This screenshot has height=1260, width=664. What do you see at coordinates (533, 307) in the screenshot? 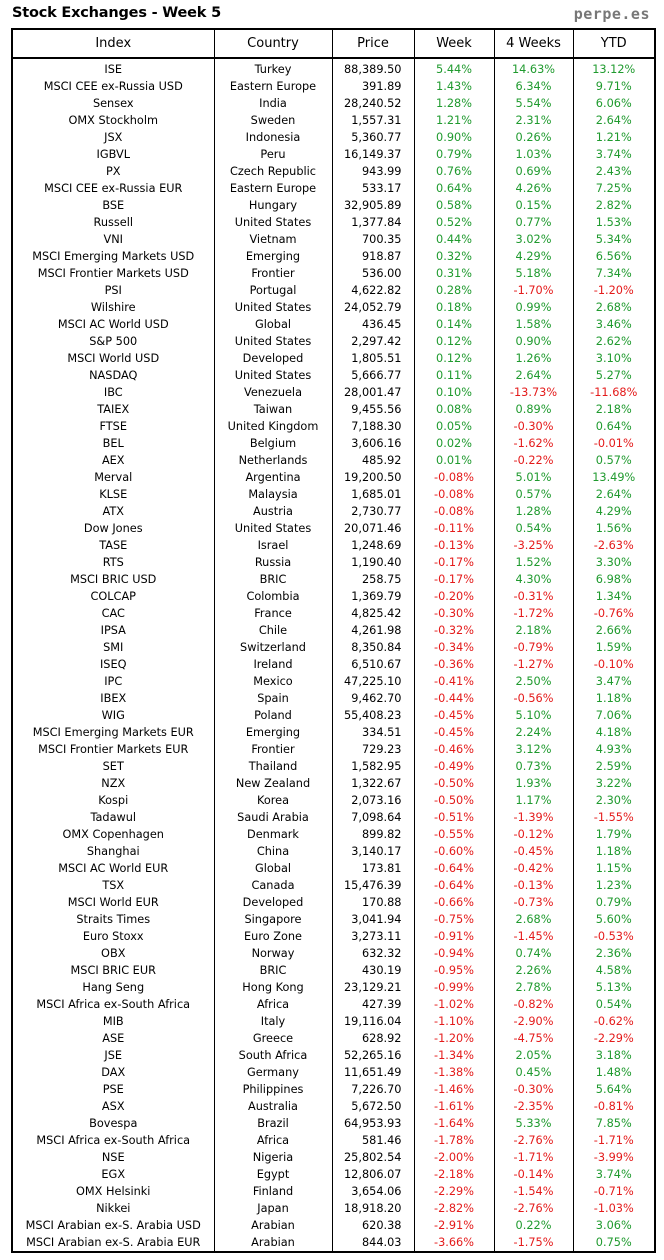
I see `cell-4-weeks: 0.99%` at bounding box center [533, 307].